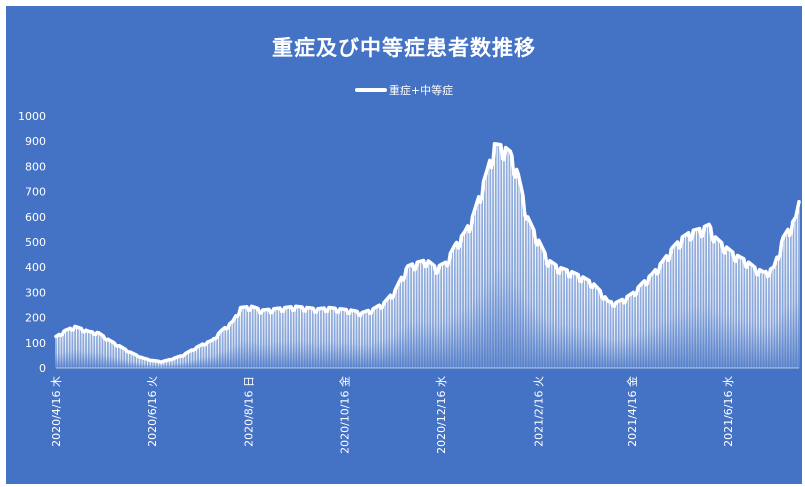  Describe the element at coordinates (345, 415) in the screenshot. I see `x-tick-label: 2020/10/16 金` at that location.